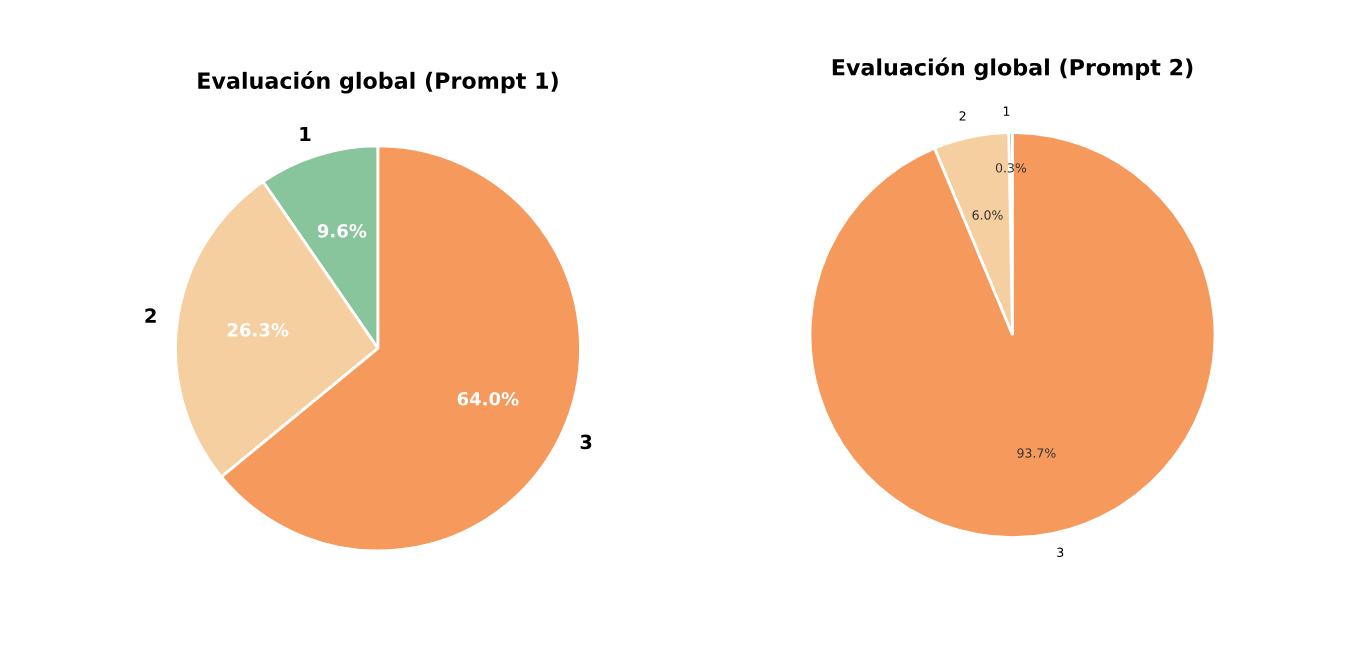 This screenshot has height=670, width=1350. I want to click on slice-label: 3, so click(586, 442).